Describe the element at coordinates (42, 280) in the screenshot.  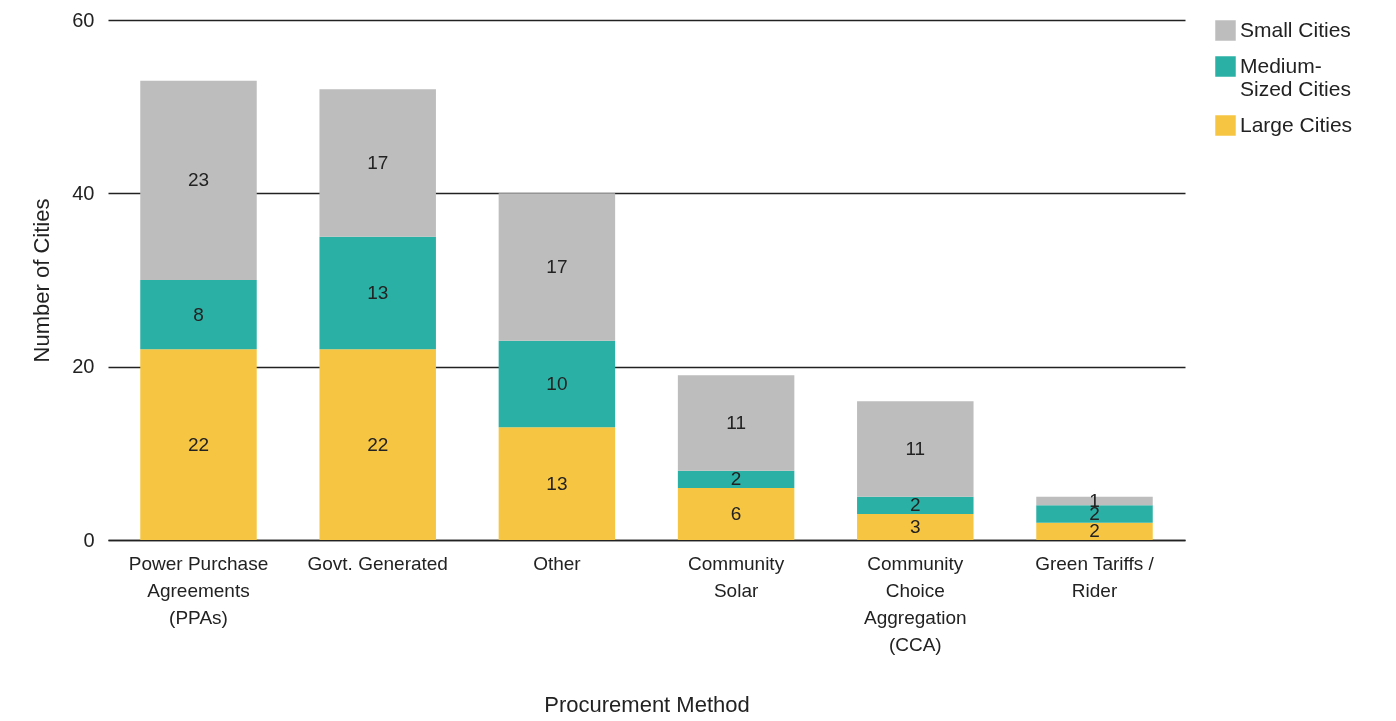
I see `y-axis-title: Number of Cities` at that location.